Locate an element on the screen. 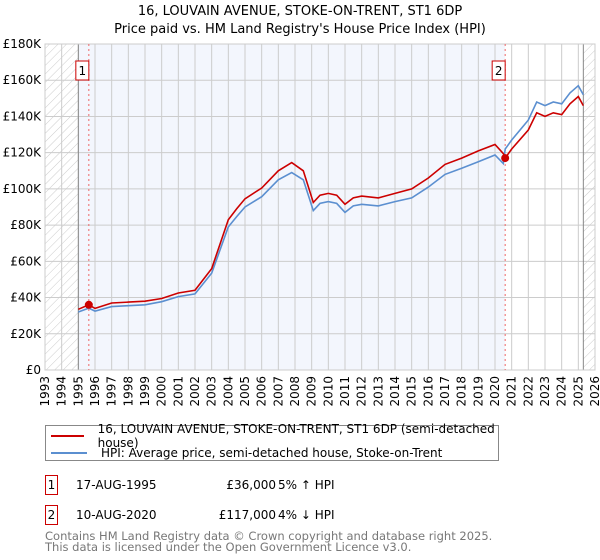 The width and height of the screenshot is (600, 560). x-tick-label: 1994 is located at coordinates (62, 391).